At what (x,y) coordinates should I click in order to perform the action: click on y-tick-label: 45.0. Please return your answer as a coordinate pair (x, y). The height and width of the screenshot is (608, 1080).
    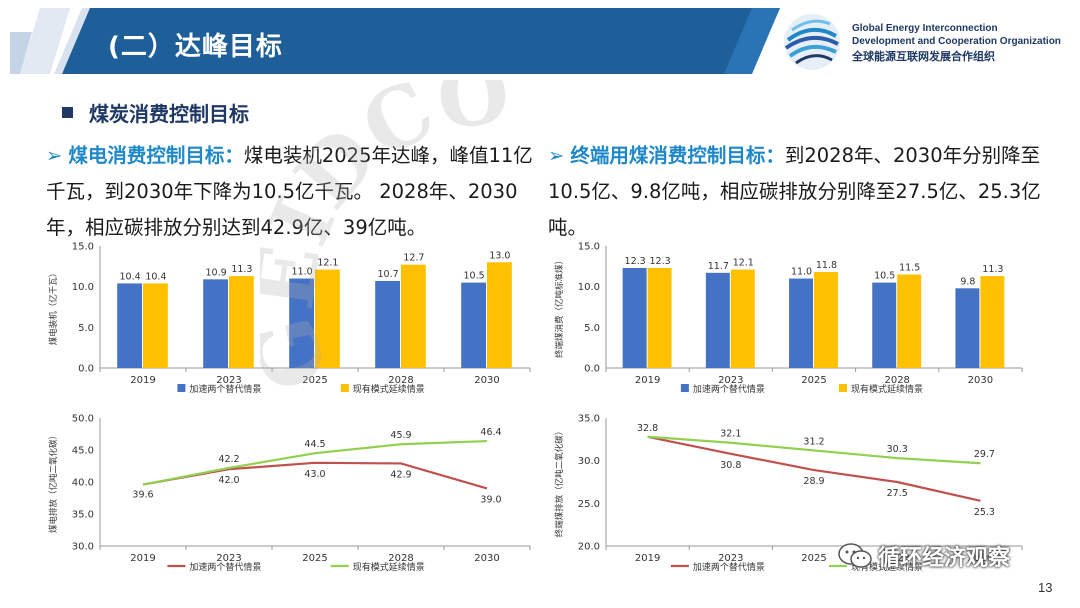
    Looking at the image, I should click on (83, 451).